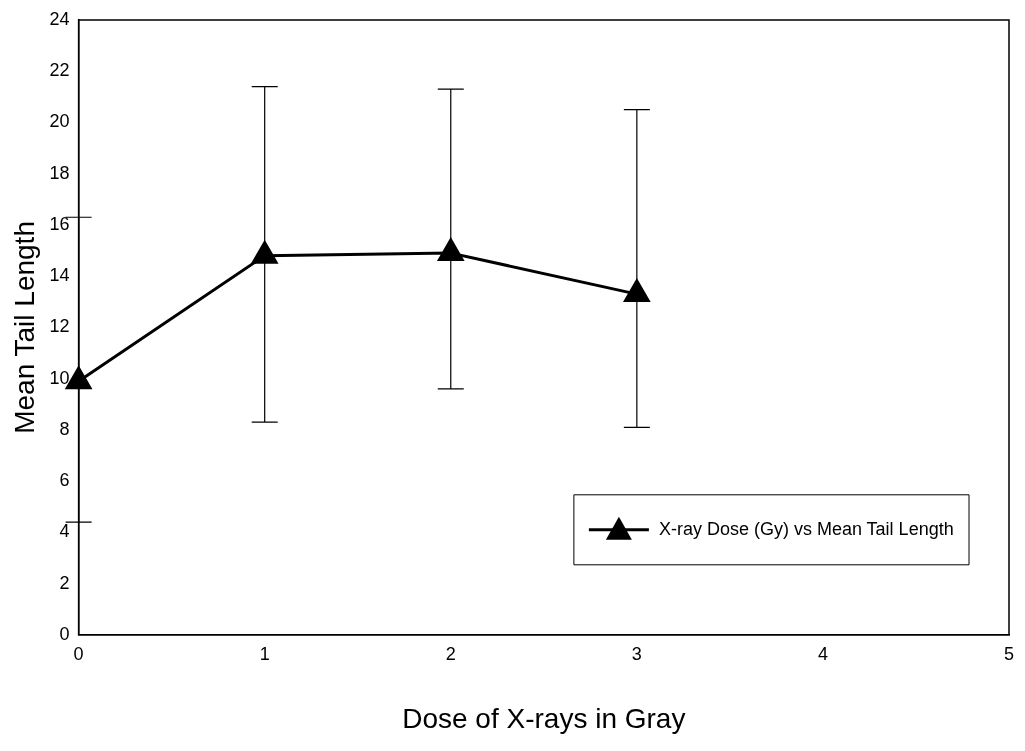  I want to click on x-tick-label: 0, so click(78, 653).